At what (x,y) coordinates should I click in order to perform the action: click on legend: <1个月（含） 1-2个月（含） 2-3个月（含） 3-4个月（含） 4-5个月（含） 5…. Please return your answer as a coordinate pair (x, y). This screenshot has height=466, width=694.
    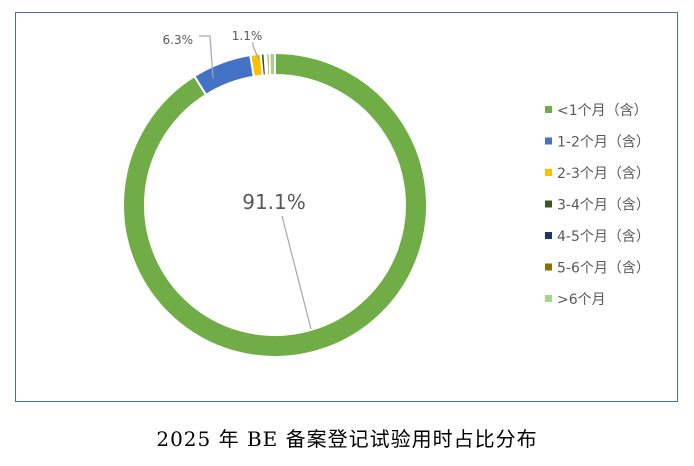
    Looking at the image, I should click on (597, 205).